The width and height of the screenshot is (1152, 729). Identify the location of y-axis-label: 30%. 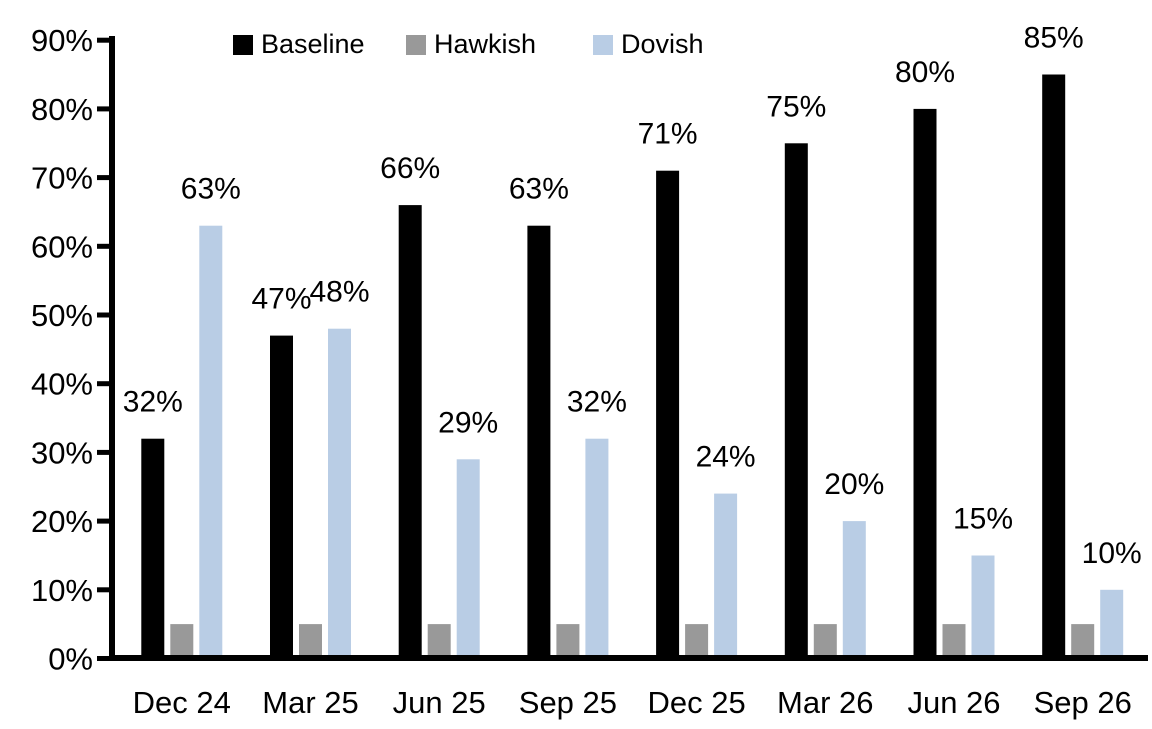
(62, 452).